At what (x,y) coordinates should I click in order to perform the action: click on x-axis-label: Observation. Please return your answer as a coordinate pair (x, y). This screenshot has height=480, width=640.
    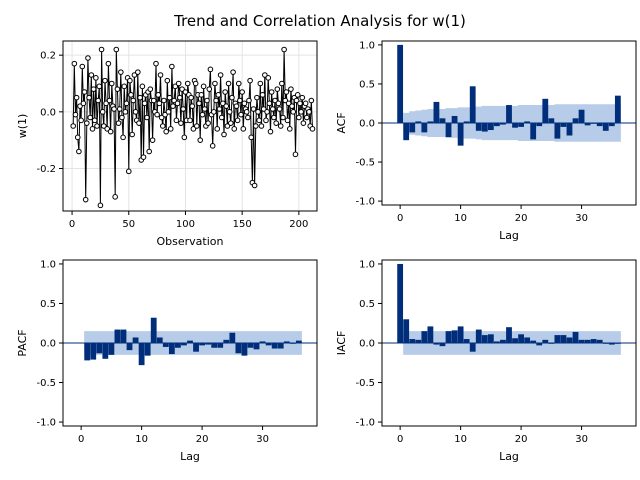
    Looking at the image, I should click on (190, 241).